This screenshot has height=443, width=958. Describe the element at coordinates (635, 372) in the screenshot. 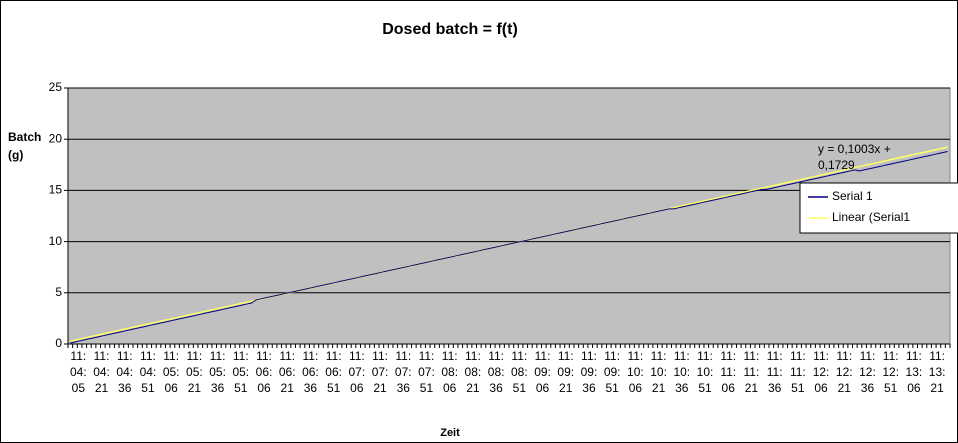

I see `x-tick-label: 11: 10: 06` at that location.